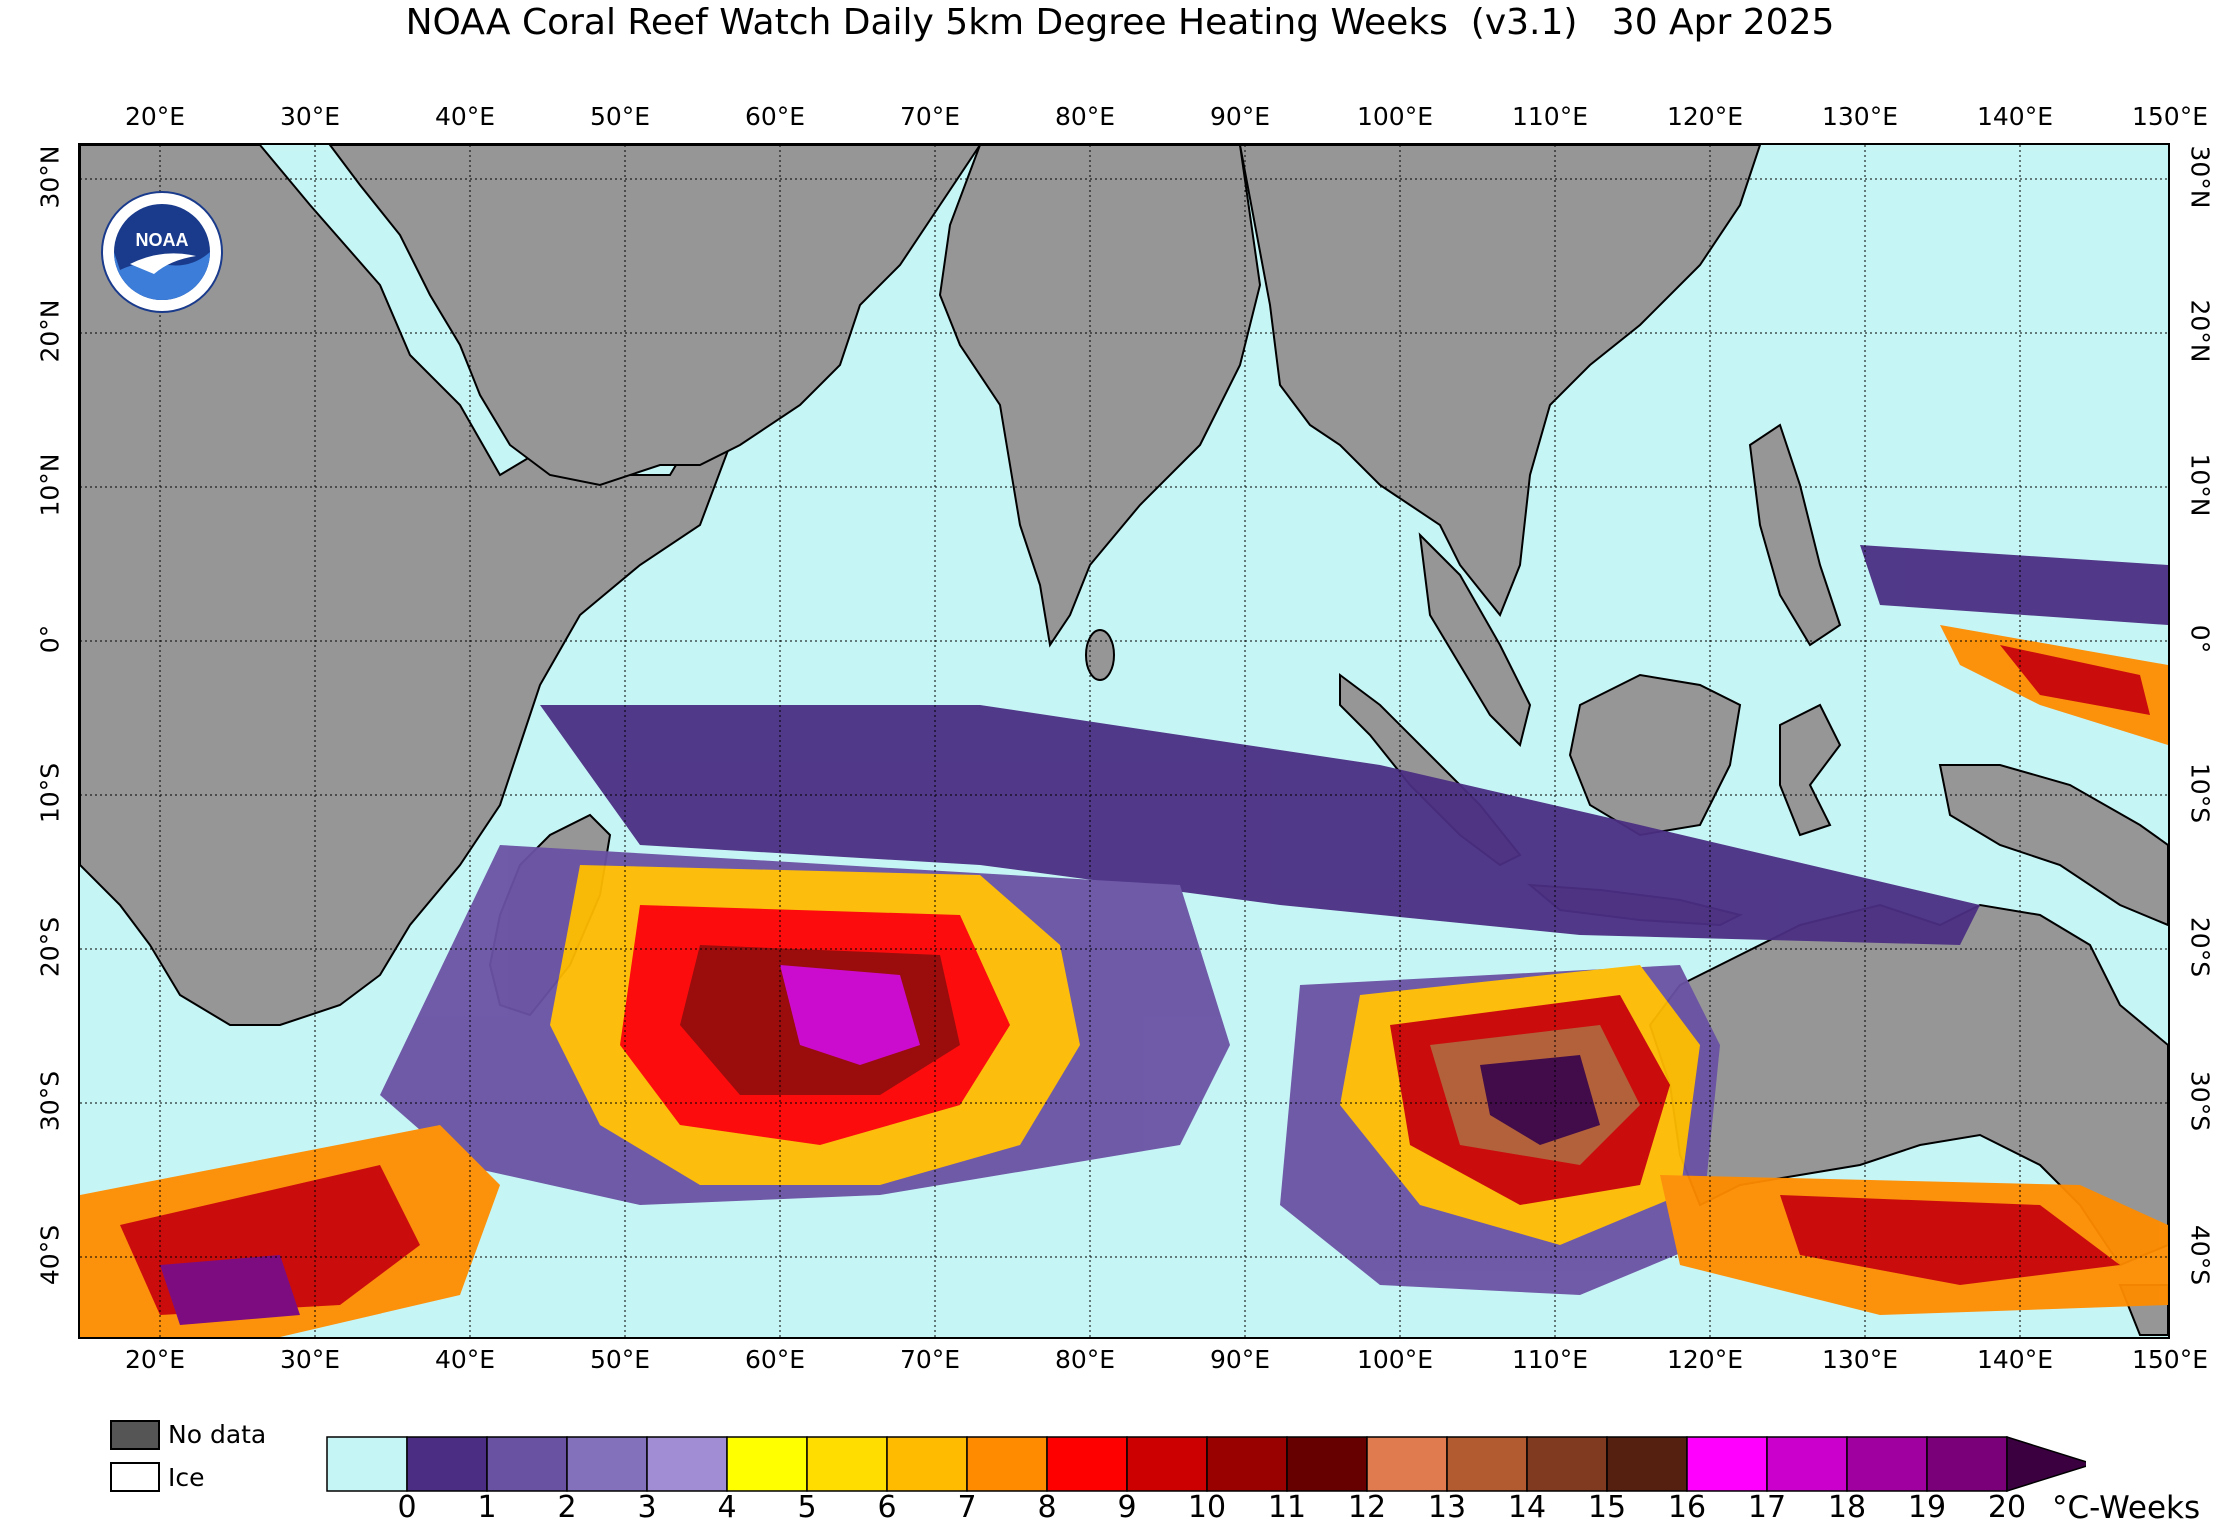 Image resolution: width=2240 pixels, height=1528 pixels. I want to click on longitude-label-top-1: 30°E, so click(310, 116).